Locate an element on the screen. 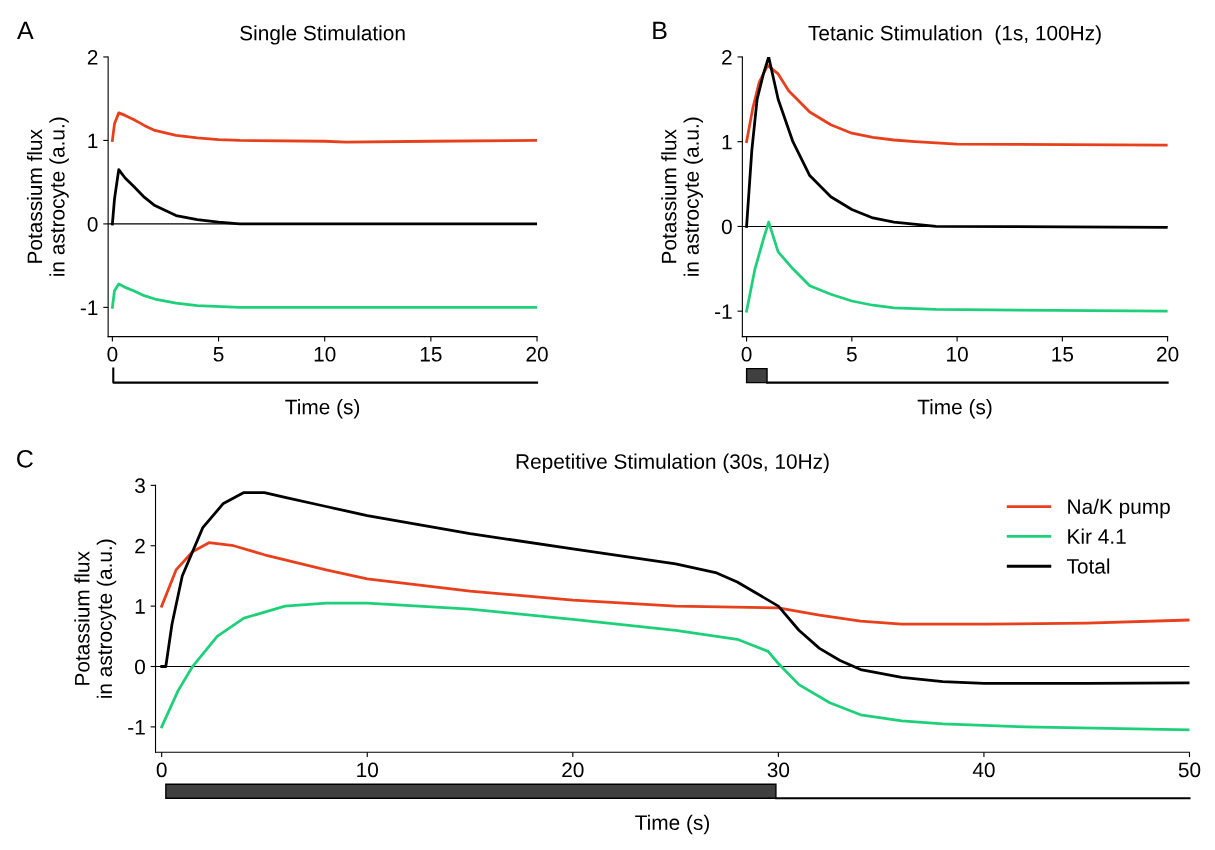 This screenshot has height=850, width=1215. x-tick-label: 30 is located at coordinates (778, 770).